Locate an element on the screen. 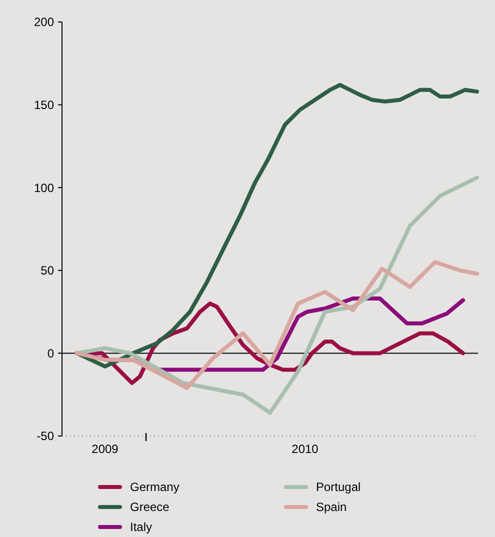 This screenshot has width=495, height=537. legend-label: Portugal is located at coordinates (338, 487).